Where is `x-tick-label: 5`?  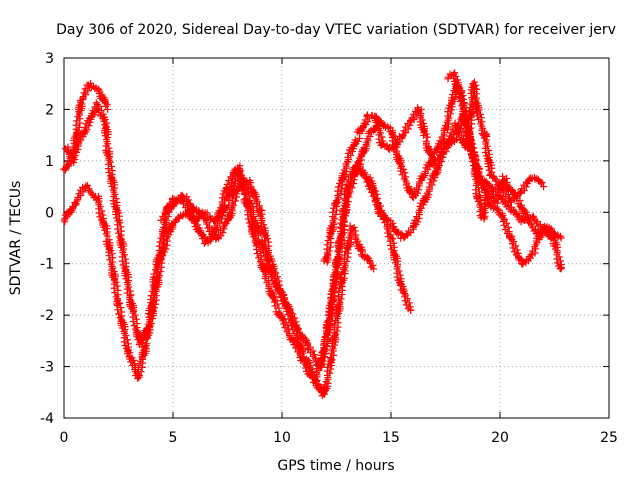 x-tick-label: 5 is located at coordinates (173, 438).